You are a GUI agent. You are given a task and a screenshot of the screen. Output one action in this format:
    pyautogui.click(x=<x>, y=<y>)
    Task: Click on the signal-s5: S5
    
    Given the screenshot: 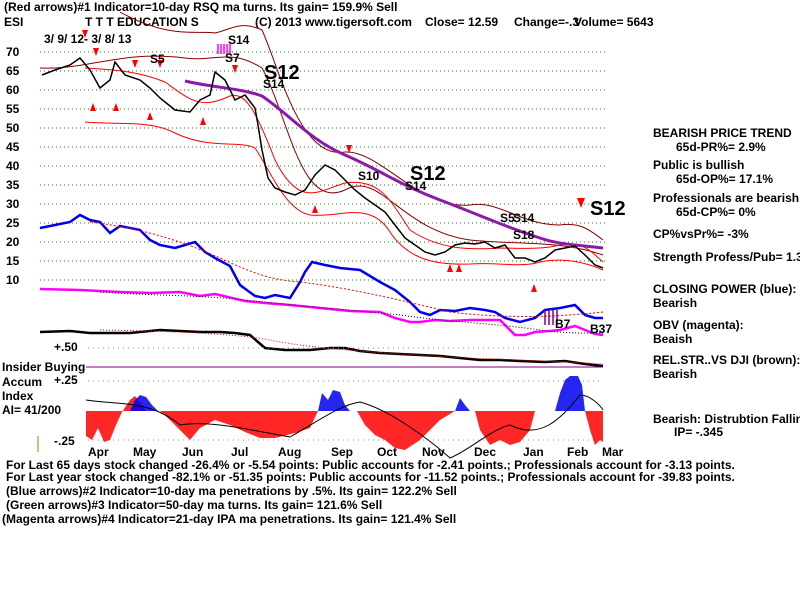 What is the action you would take?
    pyautogui.click(x=157, y=59)
    